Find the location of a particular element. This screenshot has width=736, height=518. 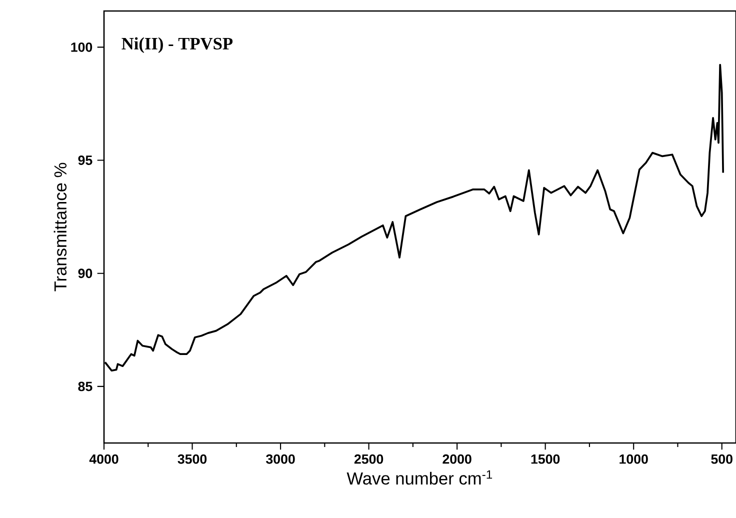

x-tick-label: 1000 is located at coordinates (634, 459).